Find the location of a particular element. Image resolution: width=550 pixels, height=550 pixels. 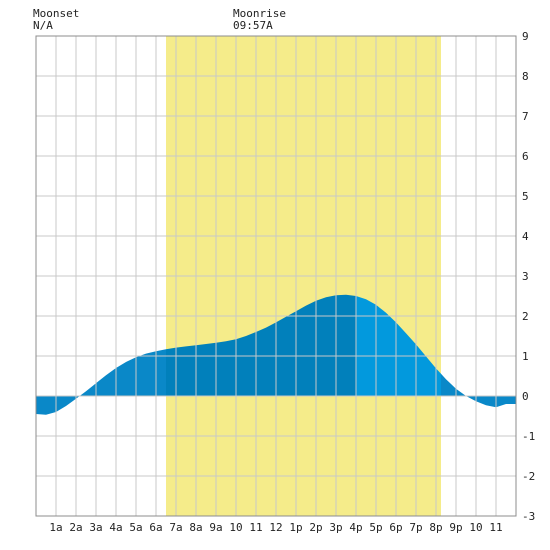

y-tick-label: 0 is located at coordinates (525, 396).